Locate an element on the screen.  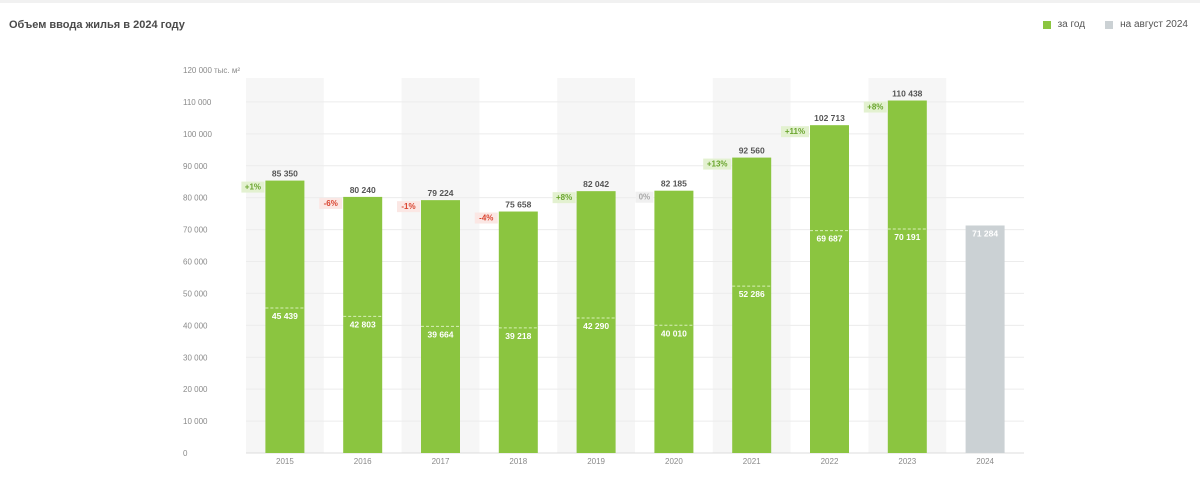
y-tick-label: 80 000 is located at coordinates (195, 198).